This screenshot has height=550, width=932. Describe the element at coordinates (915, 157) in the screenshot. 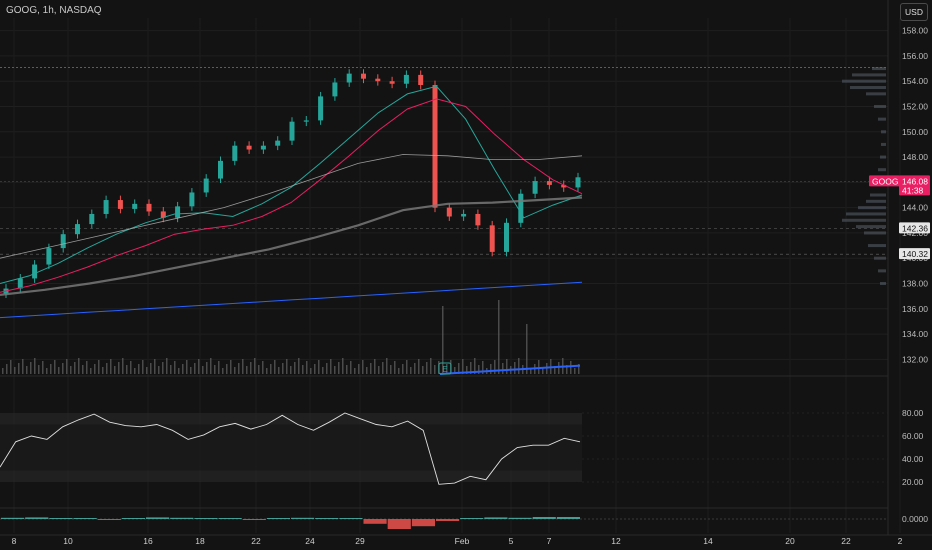

I see `price-tick-label: 148.00` at that location.